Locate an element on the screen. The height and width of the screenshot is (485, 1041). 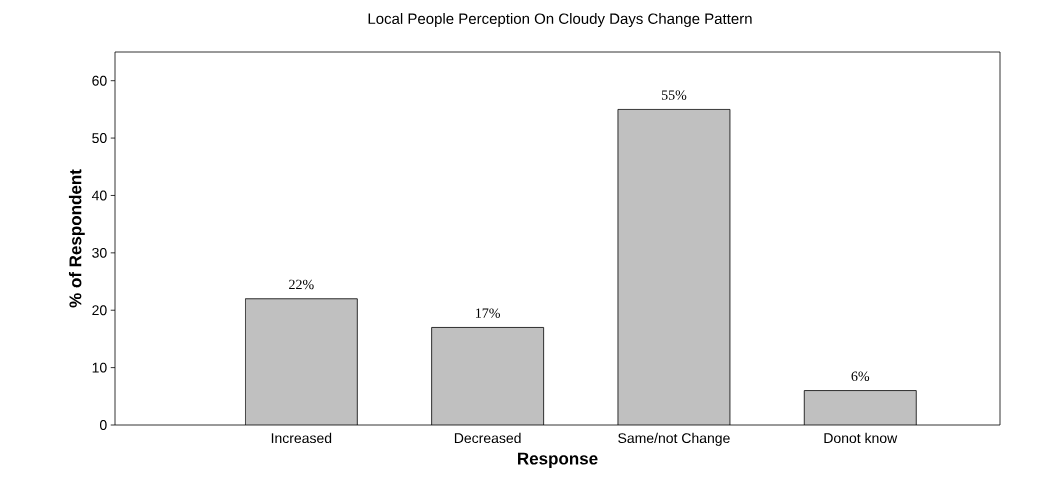
y-tick-label: 50 is located at coordinates (99, 138).